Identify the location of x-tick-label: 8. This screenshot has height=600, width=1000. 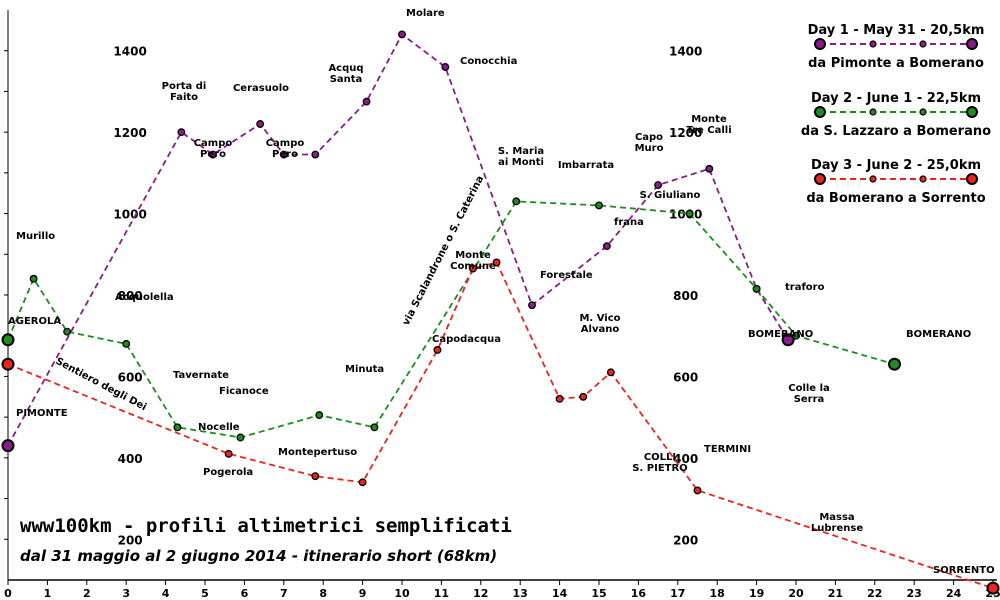
(323, 593).